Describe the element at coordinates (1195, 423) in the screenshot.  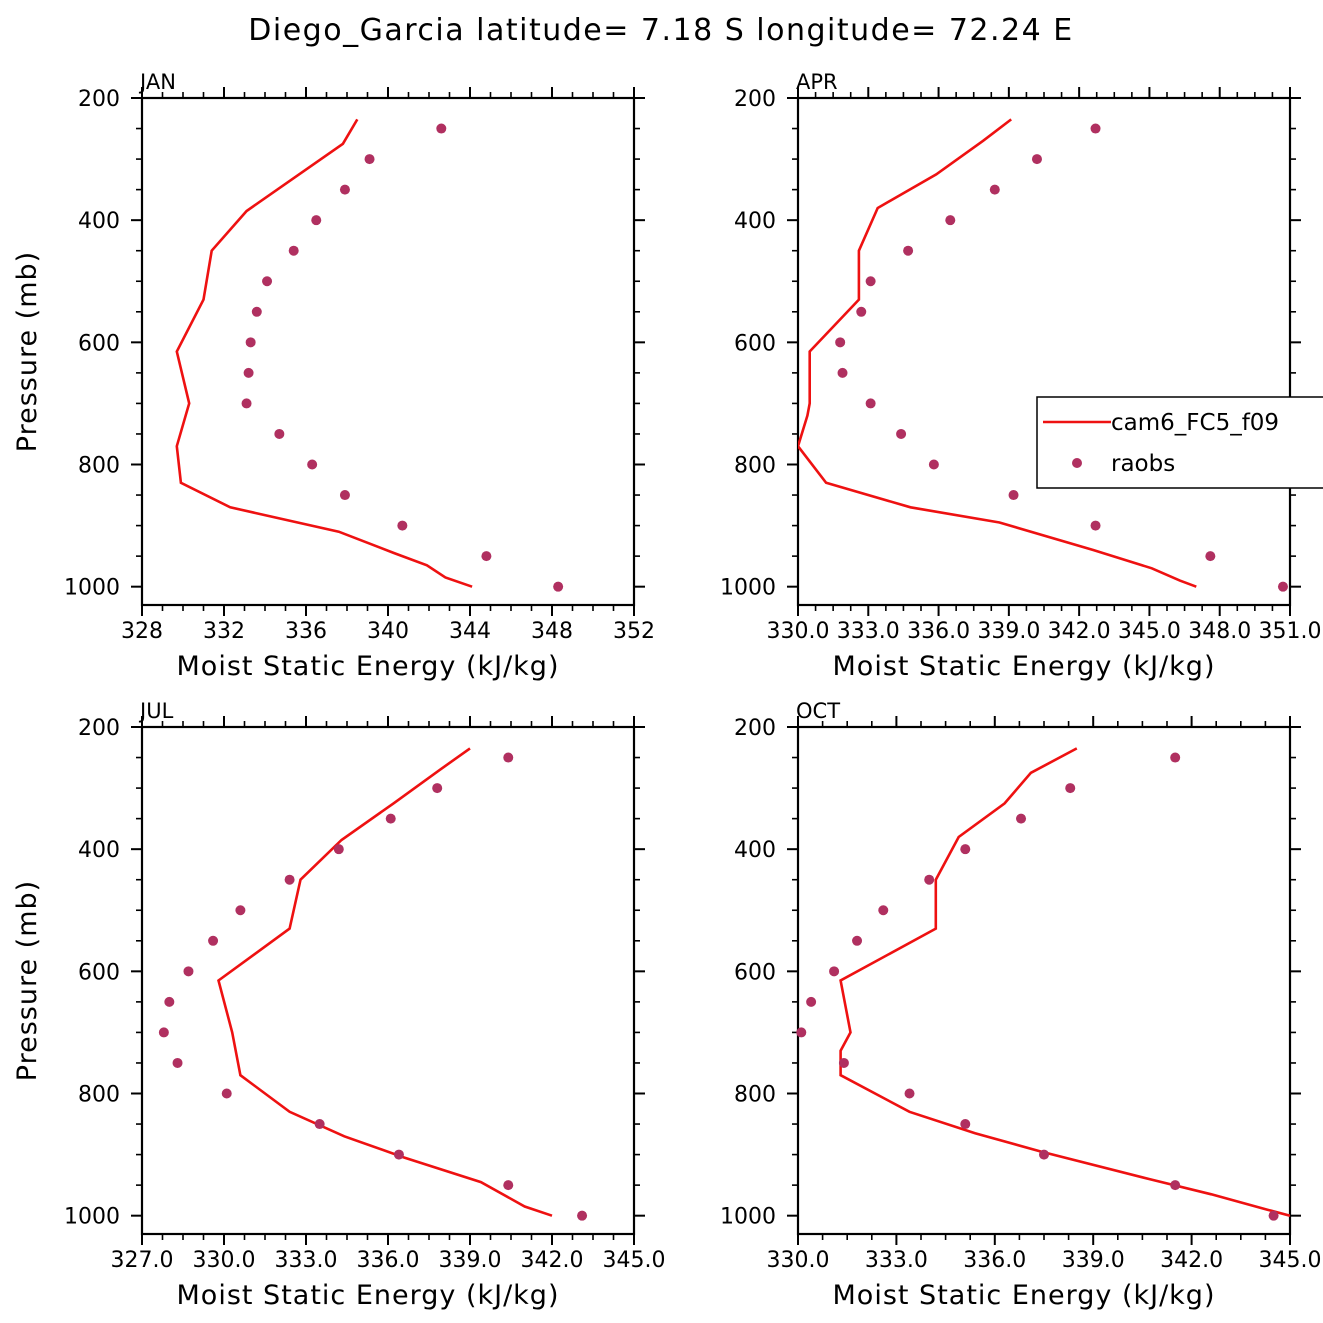
I see `legend-model-label: cam6_FC5_f09` at that location.